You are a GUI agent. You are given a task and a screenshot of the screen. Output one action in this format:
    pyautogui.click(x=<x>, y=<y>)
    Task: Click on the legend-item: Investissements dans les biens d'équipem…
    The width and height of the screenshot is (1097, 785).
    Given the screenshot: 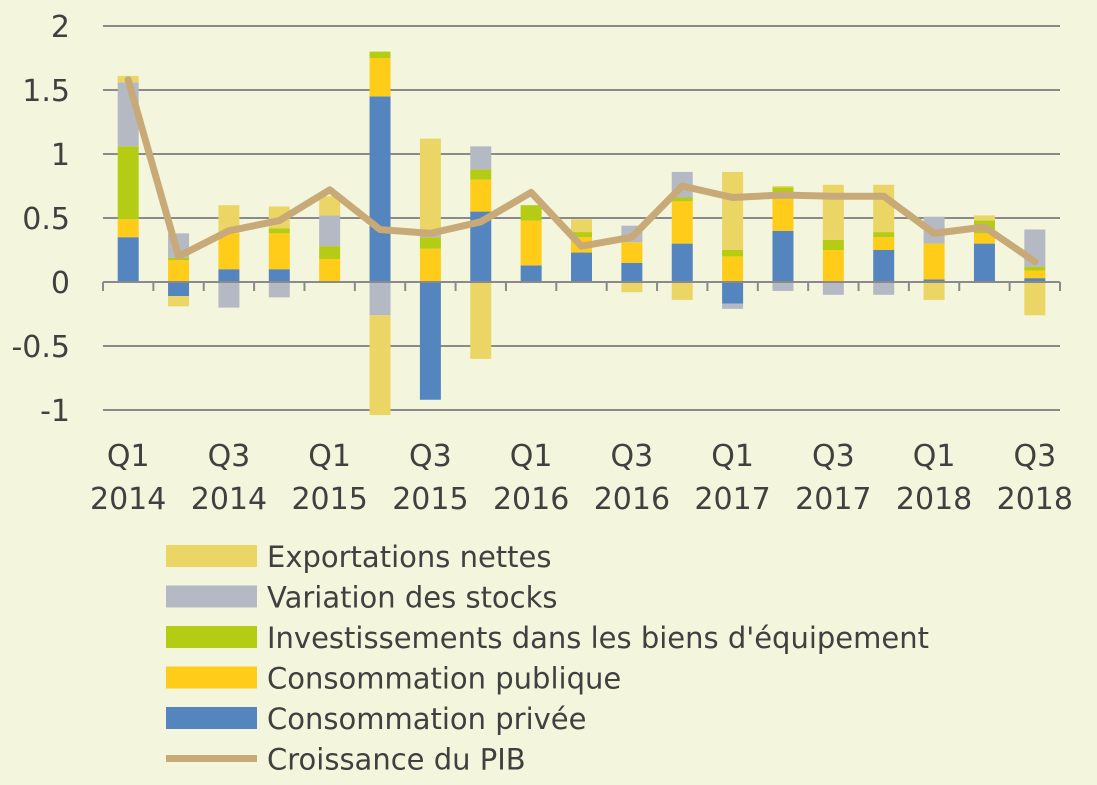 What is the action you would take?
    pyautogui.click(x=547, y=638)
    